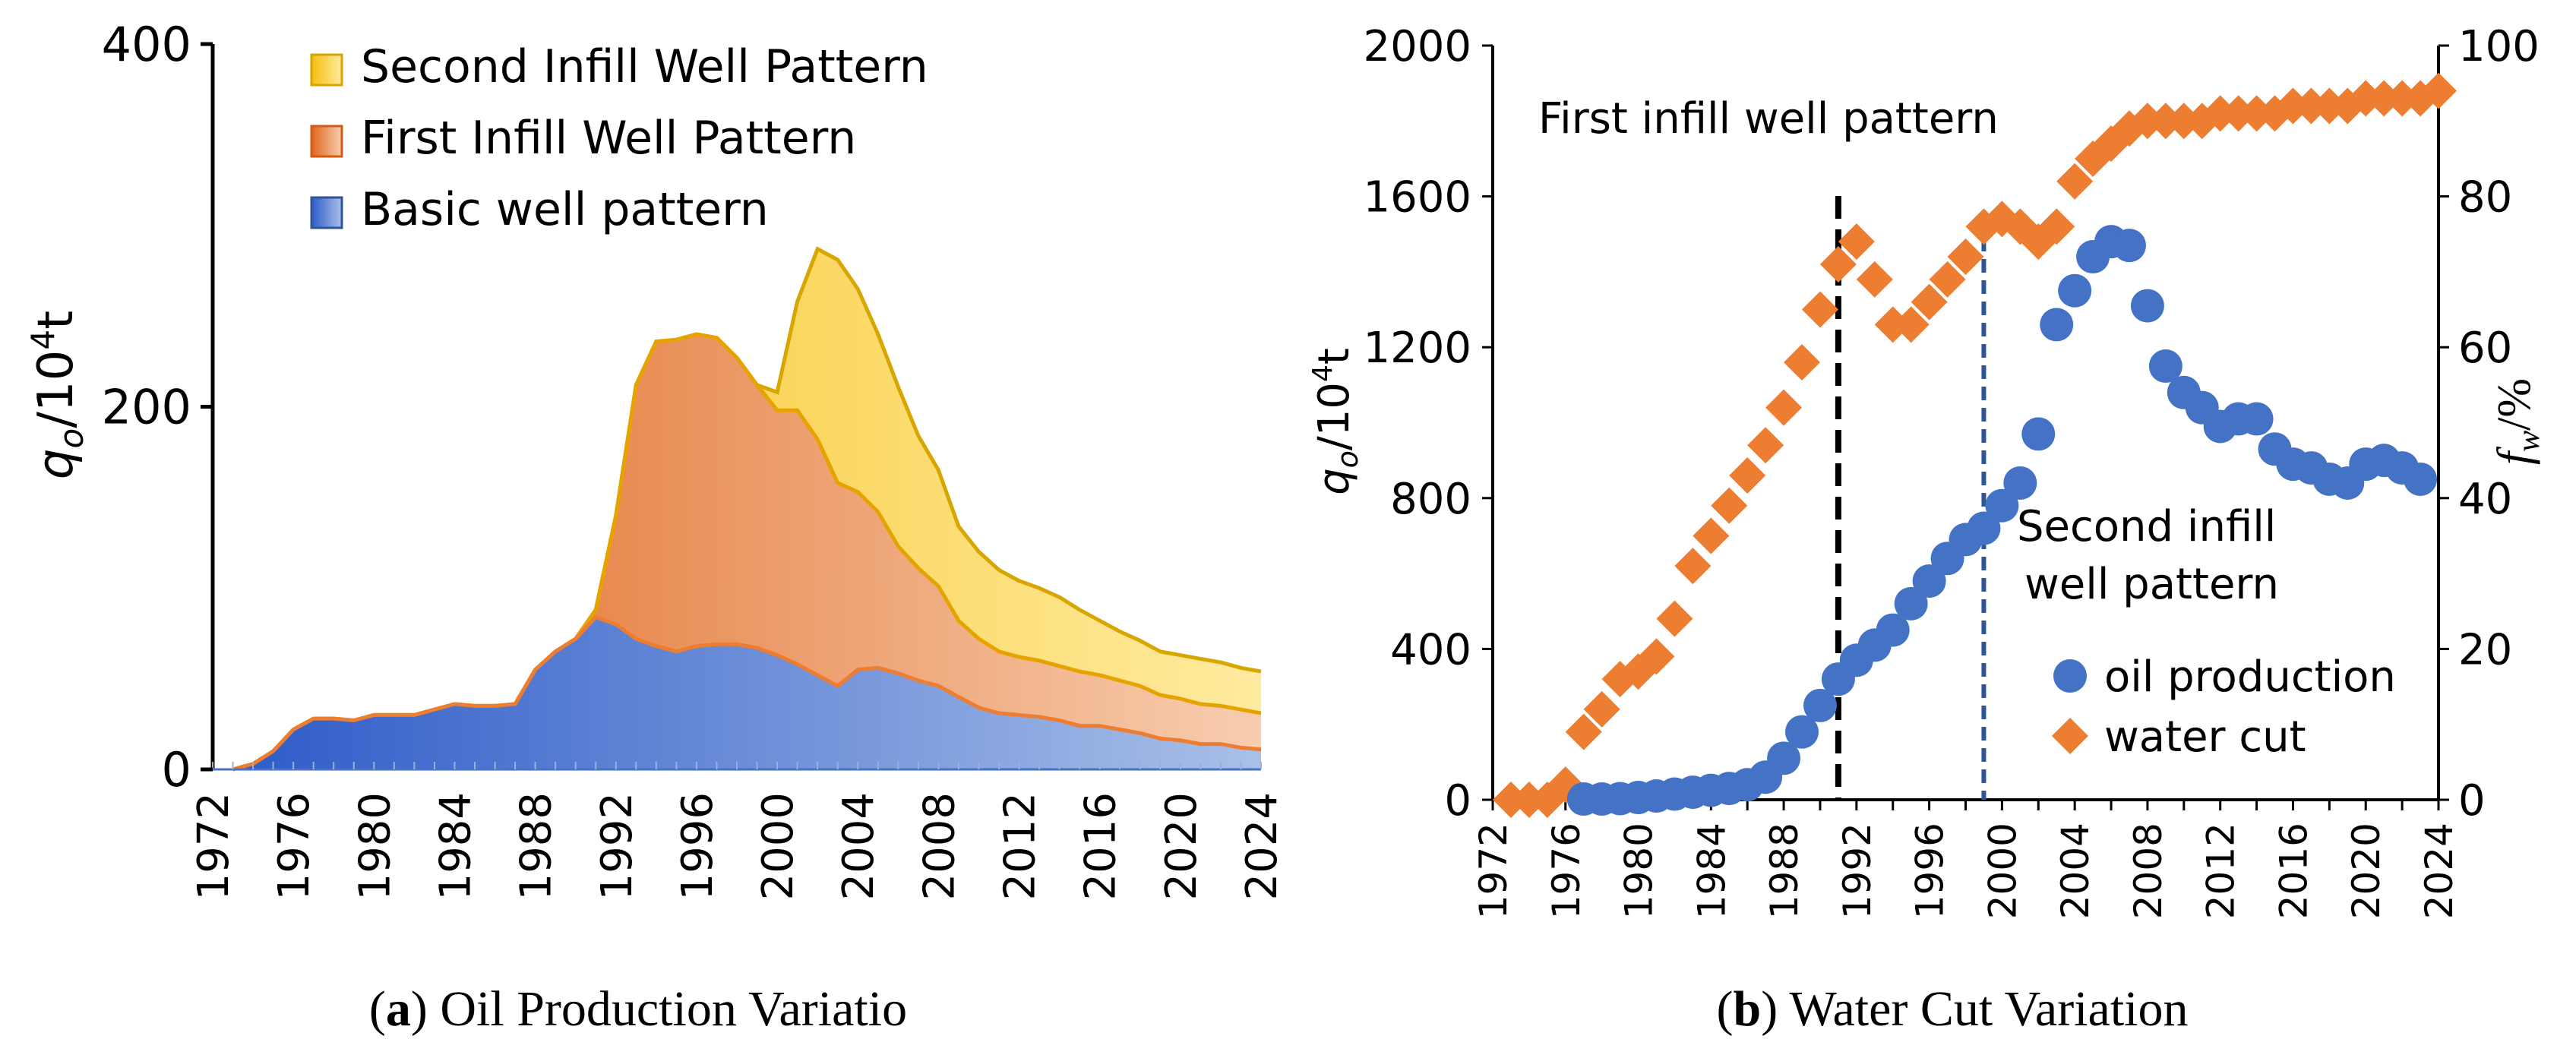  Describe the element at coordinates (2221, 871) in the screenshot. I see `chart-b-x-tick-label: 2012` at that location.